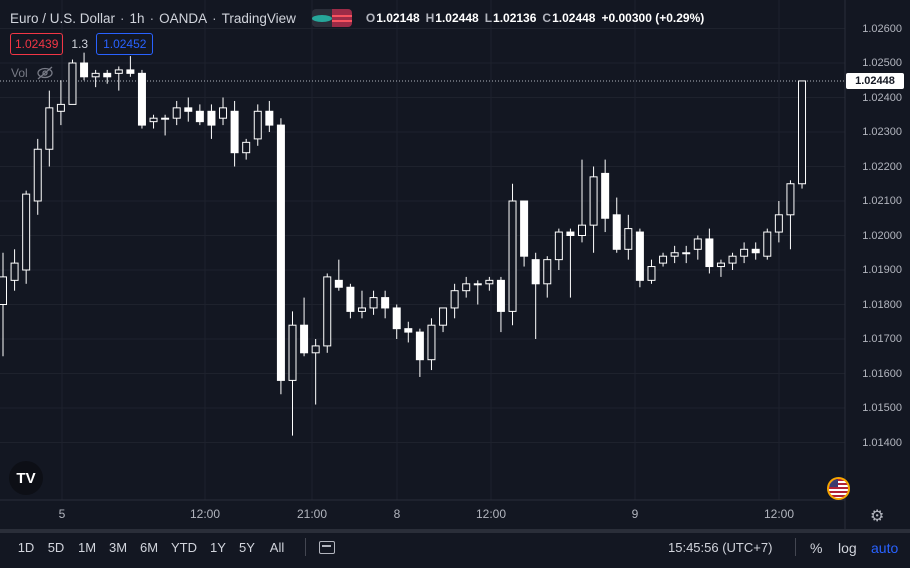 The height and width of the screenshot is (568, 910). I want to click on range-button-1m: 1M, so click(87, 547).